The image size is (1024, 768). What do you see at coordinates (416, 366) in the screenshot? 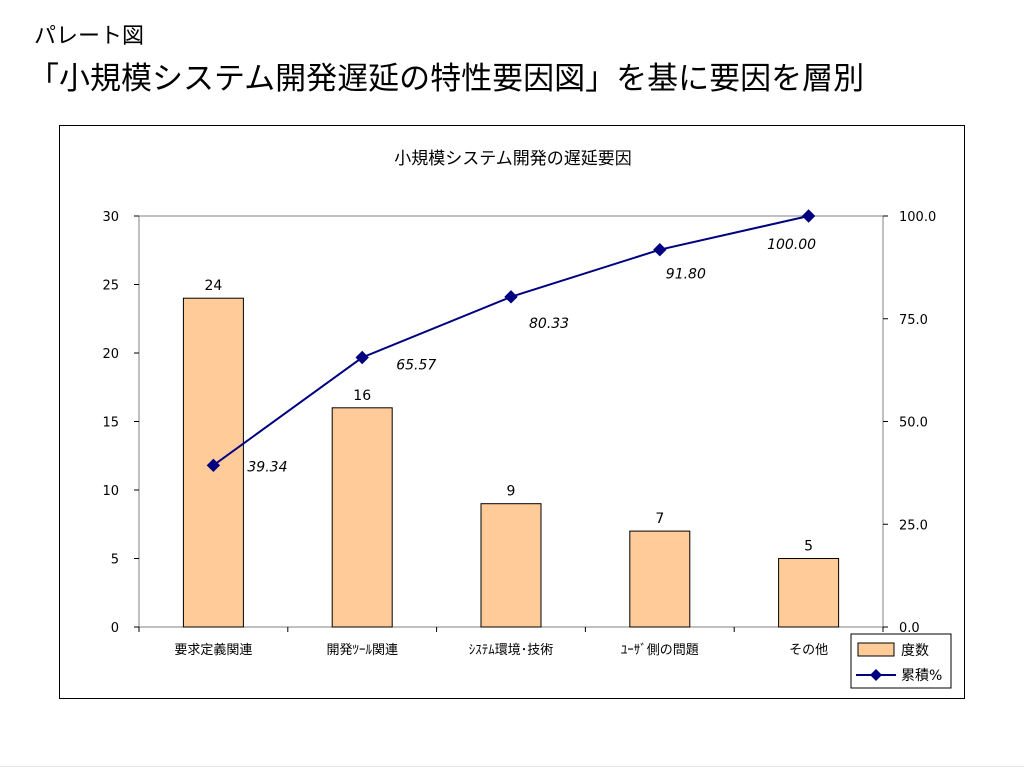
I see `cumulative-value-label: 65.57` at bounding box center [416, 366].